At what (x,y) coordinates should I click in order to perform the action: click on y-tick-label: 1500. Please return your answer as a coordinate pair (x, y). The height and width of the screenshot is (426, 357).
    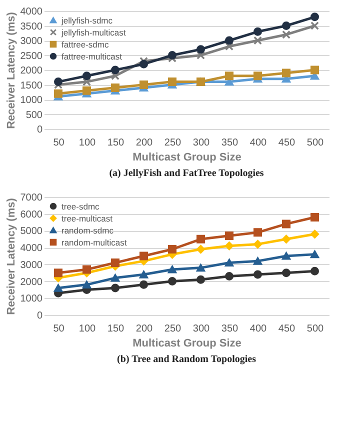
    Looking at the image, I should click on (31, 86).